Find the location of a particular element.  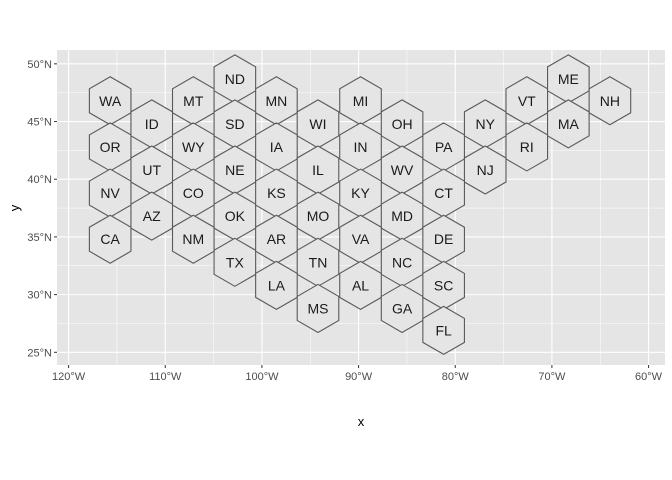

hex-label-mt: MT is located at coordinates (193, 101).